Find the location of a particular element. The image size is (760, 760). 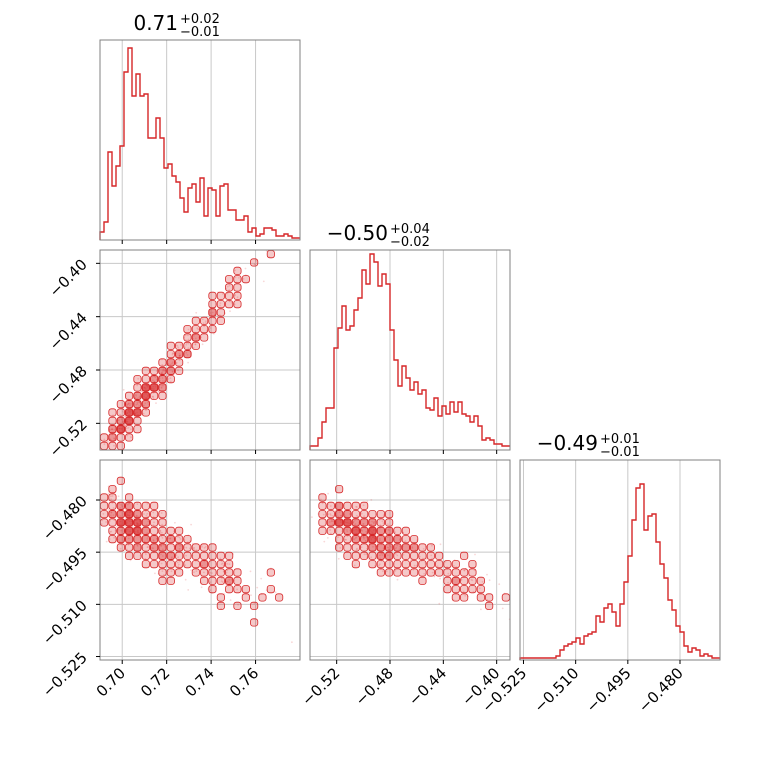

histogram-title-median-1: −0.50 is located at coordinates (357, 233).